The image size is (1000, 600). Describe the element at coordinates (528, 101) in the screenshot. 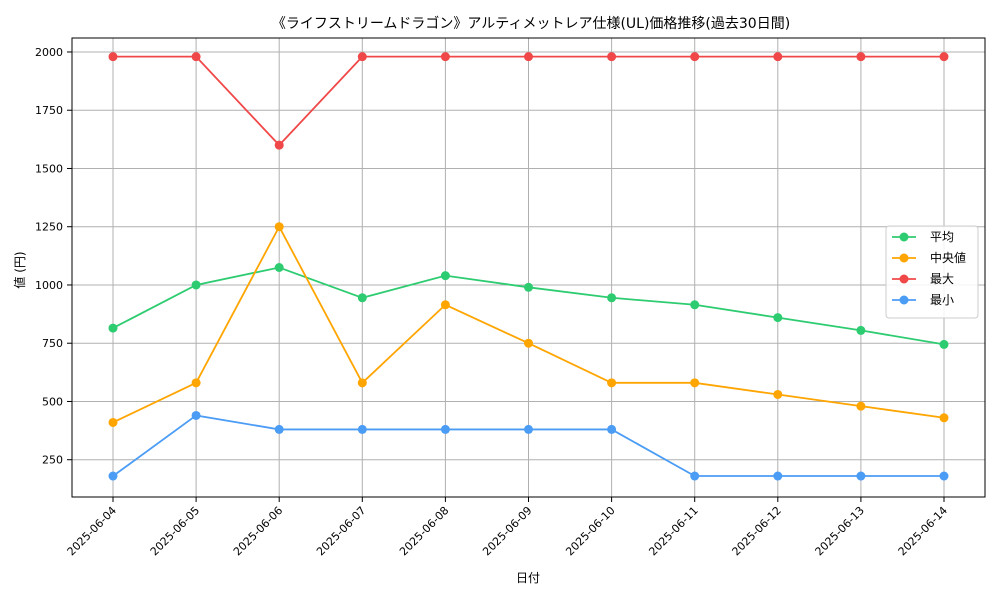

I see `series-最大` at that location.